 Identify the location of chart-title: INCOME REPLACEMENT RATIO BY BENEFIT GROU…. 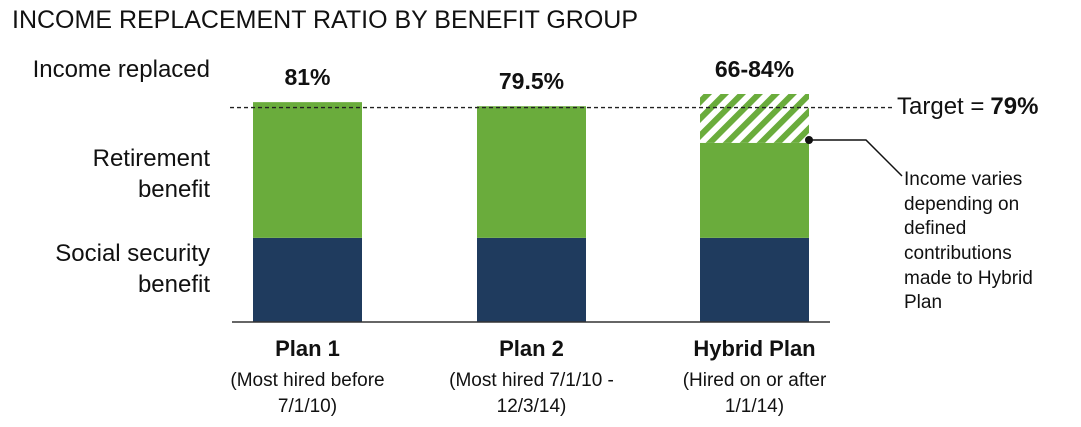
(325, 20).